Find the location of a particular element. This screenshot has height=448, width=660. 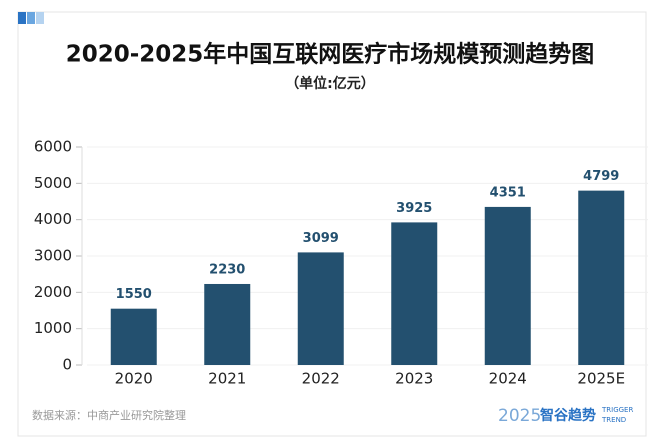

y-tick-label: 3000 is located at coordinates (53, 256).